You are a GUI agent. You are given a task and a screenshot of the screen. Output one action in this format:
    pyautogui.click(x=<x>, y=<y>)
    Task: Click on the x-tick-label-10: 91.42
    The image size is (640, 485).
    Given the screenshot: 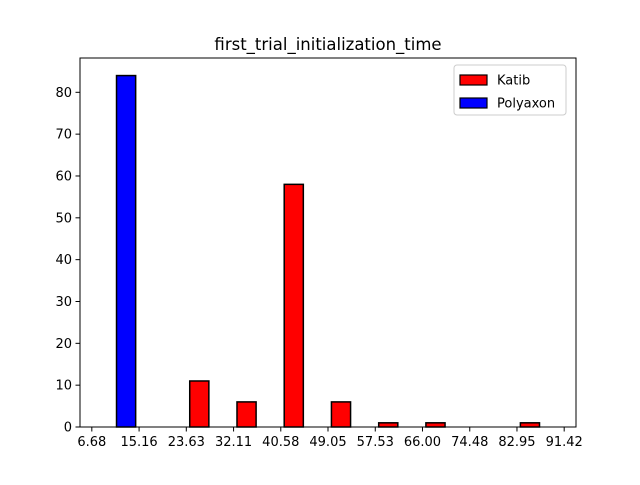 What is the action you would take?
    pyautogui.click(x=564, y=442)
    